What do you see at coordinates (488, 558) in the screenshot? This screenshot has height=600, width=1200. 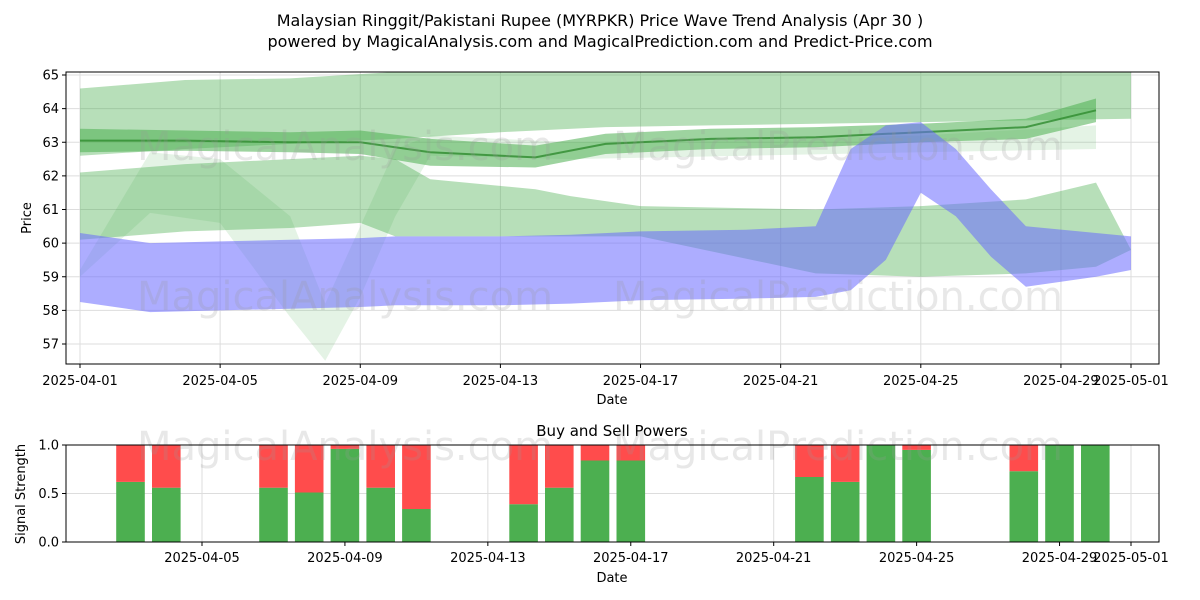 I see `signal-x-tick-label-2: 2025-04-13` at bounding box center [488, 558].